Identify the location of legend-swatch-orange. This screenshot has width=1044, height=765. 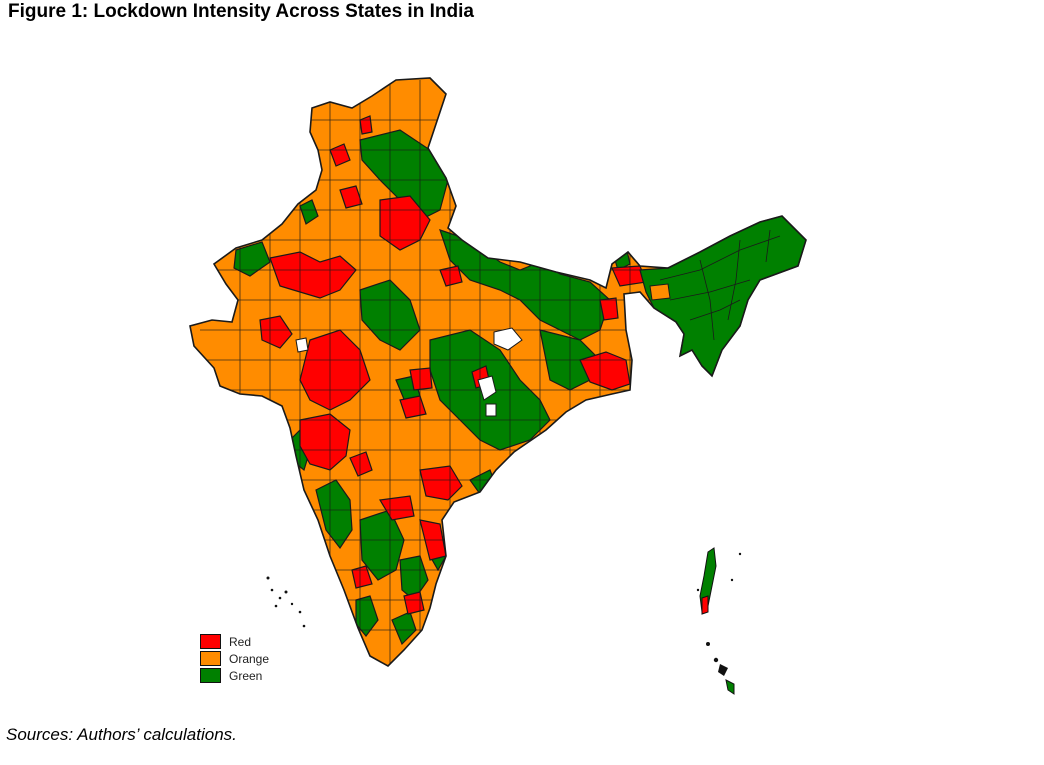
(210, 658).